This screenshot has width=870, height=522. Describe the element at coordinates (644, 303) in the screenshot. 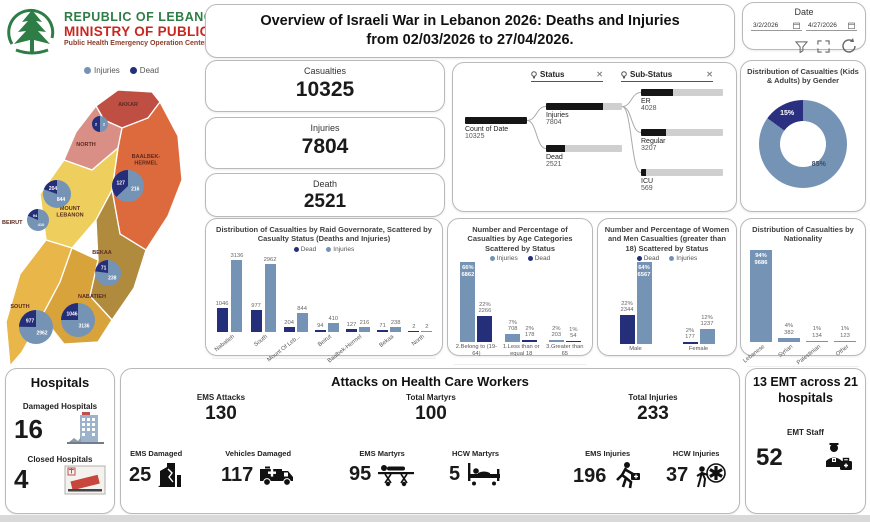

I see `bar-injuries-0: 64% 6567` at that location.